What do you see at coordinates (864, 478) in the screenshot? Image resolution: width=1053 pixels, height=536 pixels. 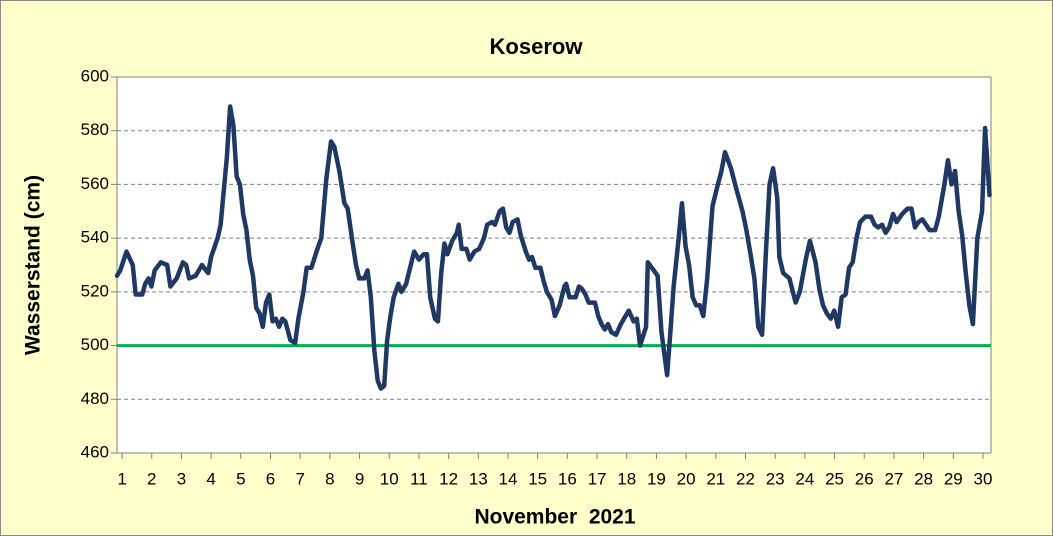 I see `x-tick-label: 26` at bounding box center [864, 478].